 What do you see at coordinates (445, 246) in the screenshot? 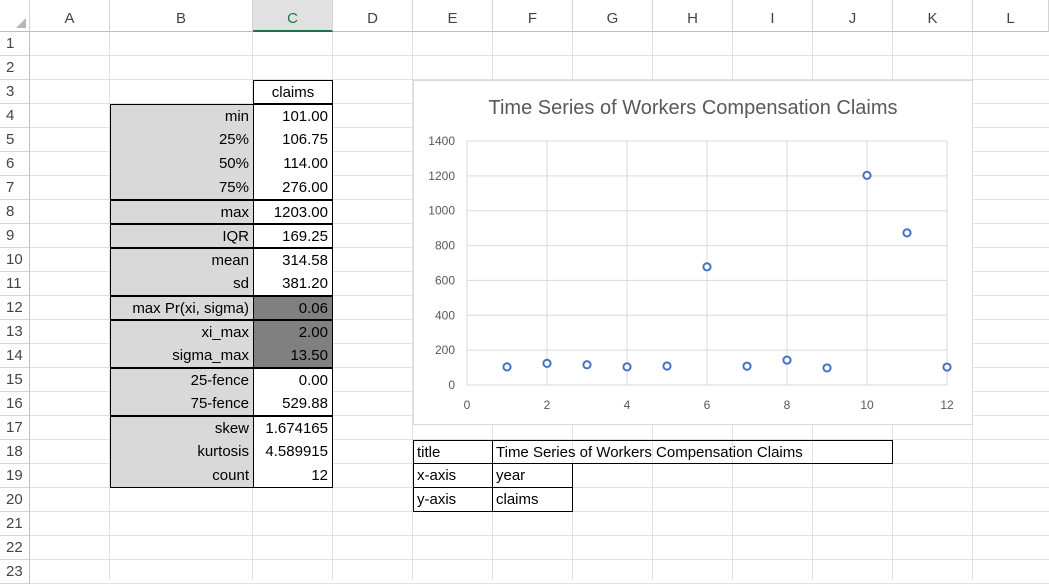
I see `y-tick-label: 800` at bounding box center [445, 246].